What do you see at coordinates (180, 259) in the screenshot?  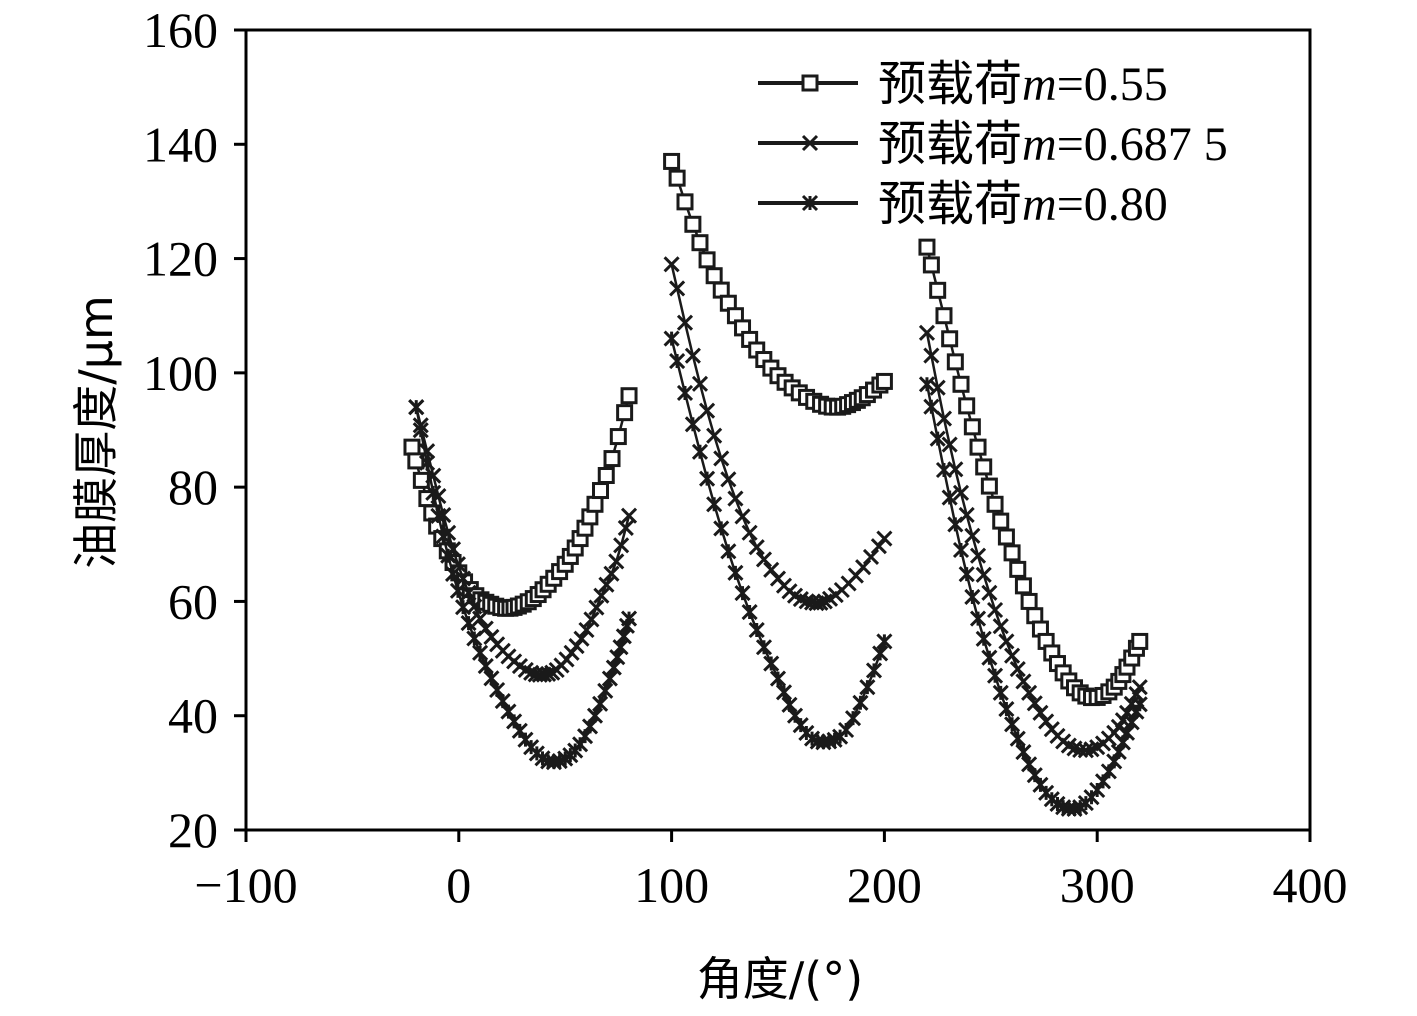 I see `y-tick-label: 120` at bounding box center [180, 259].